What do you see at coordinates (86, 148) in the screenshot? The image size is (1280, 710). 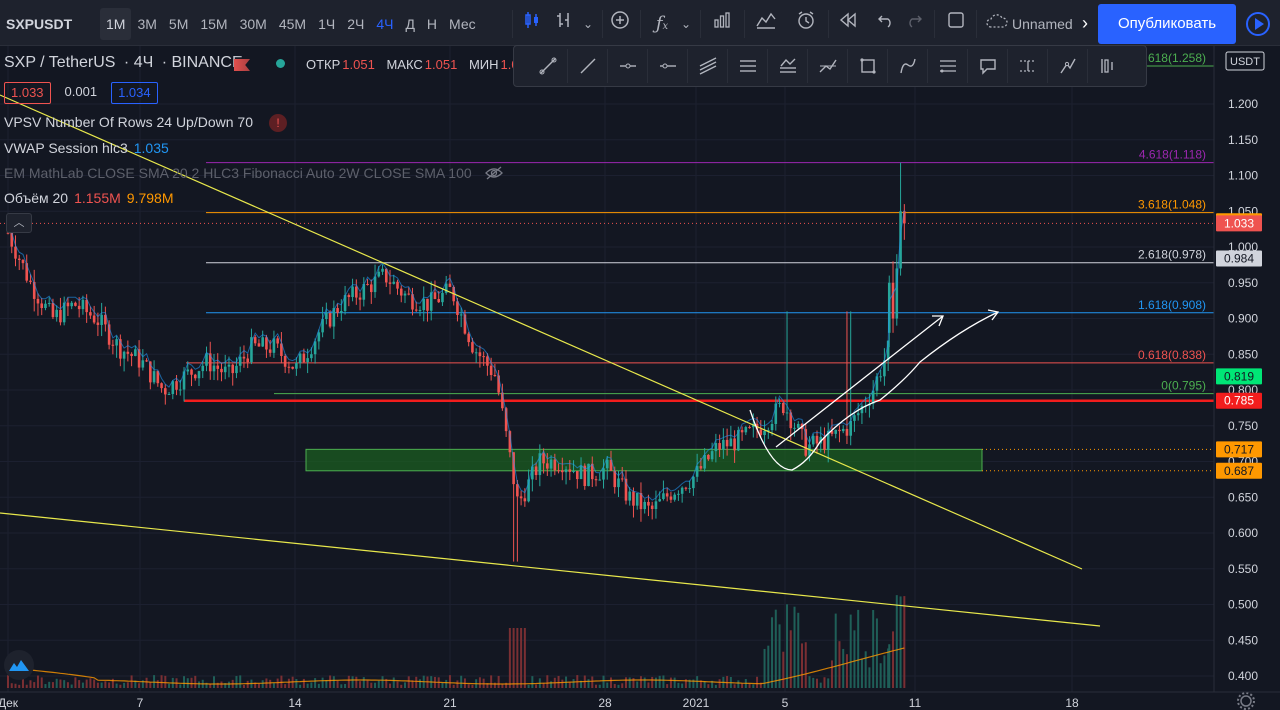 I see `indicator-vwap: VWAP Session hlc3 1.035` at bounding box center [86, 148].